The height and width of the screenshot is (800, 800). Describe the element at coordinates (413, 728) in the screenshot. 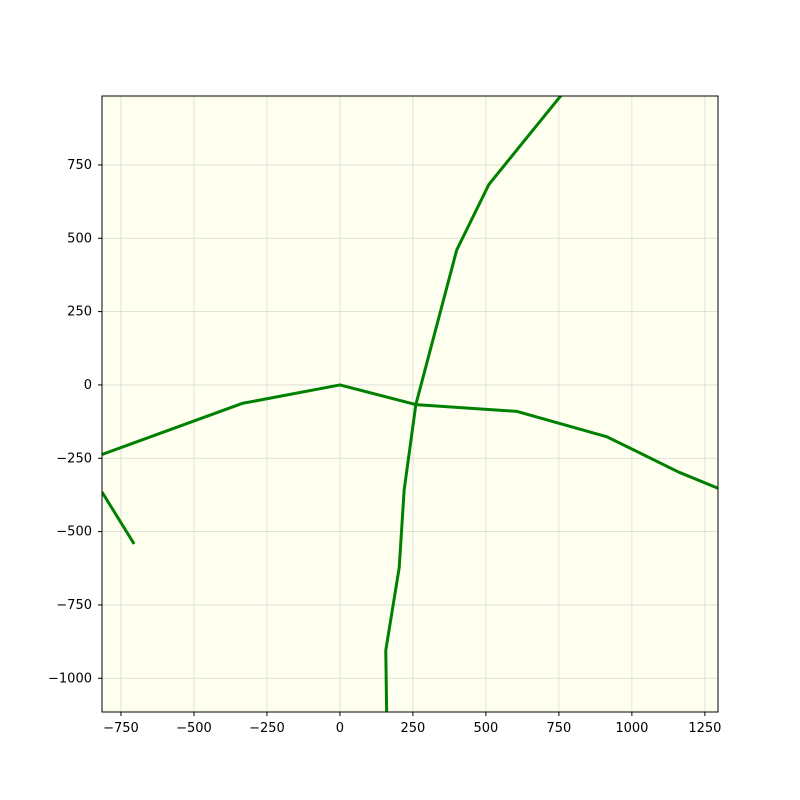

I see `x-tick-label: 250` at that location.